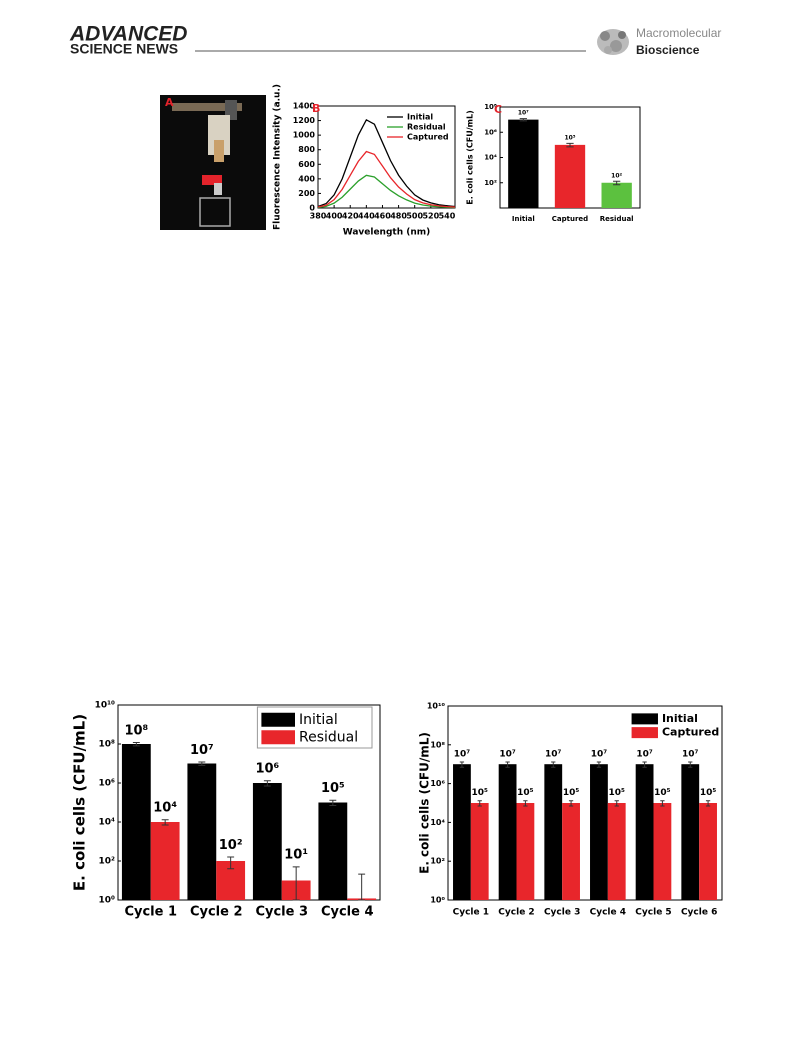 This screenshot has height=1043, width=793. Describe the element at coordinates (334, 216) in the screenshot. I see `x-tick-label: 400` at that location.